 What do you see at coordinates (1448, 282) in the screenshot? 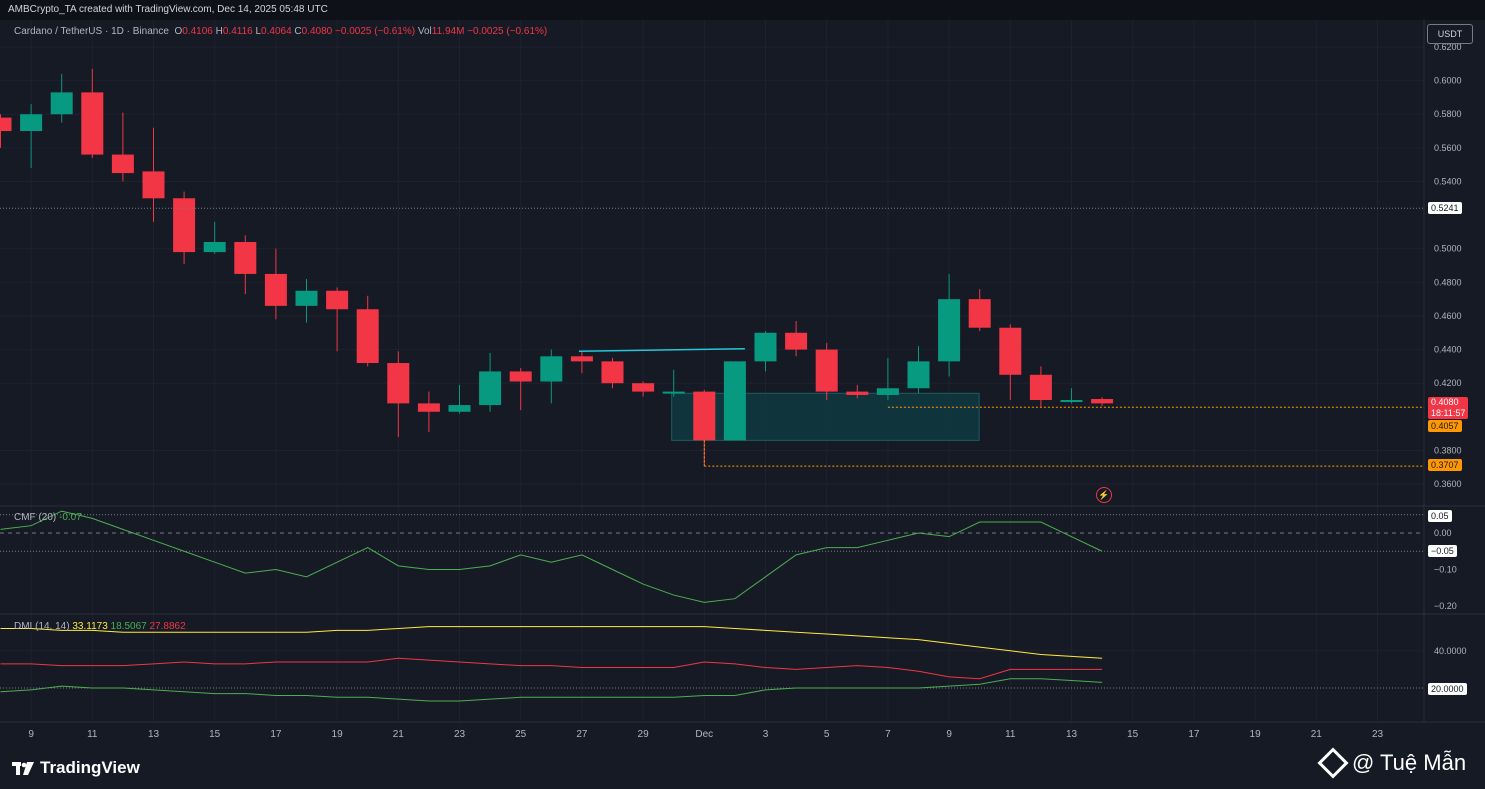
I see `price-tick-label: 0.4800` at bounding box center [1448, 282].